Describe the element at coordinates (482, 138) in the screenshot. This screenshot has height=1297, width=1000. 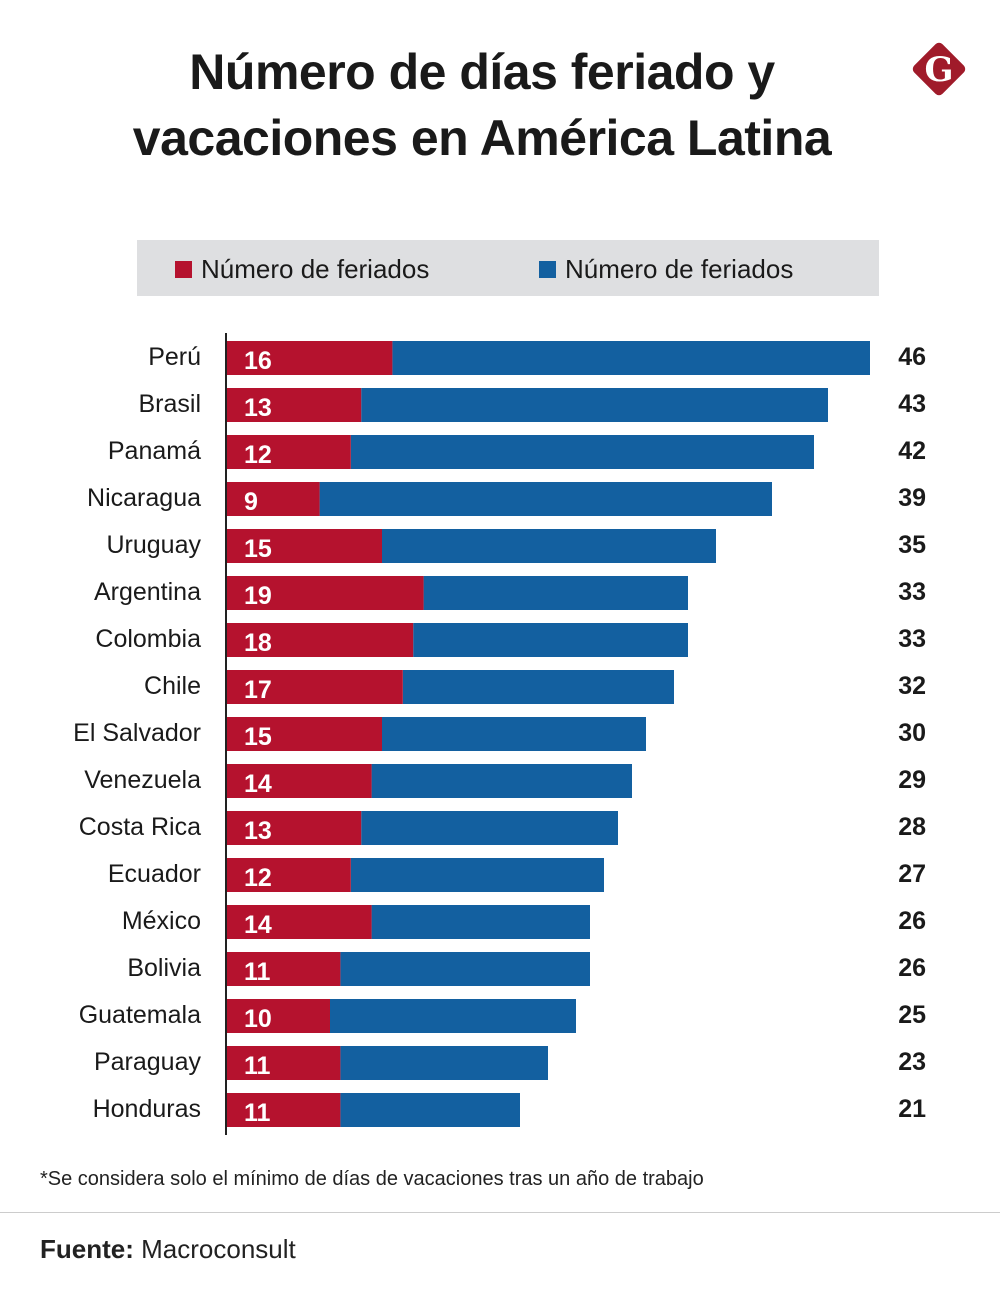
I see `title-line-2: vacaciones en América Latina` at that location.